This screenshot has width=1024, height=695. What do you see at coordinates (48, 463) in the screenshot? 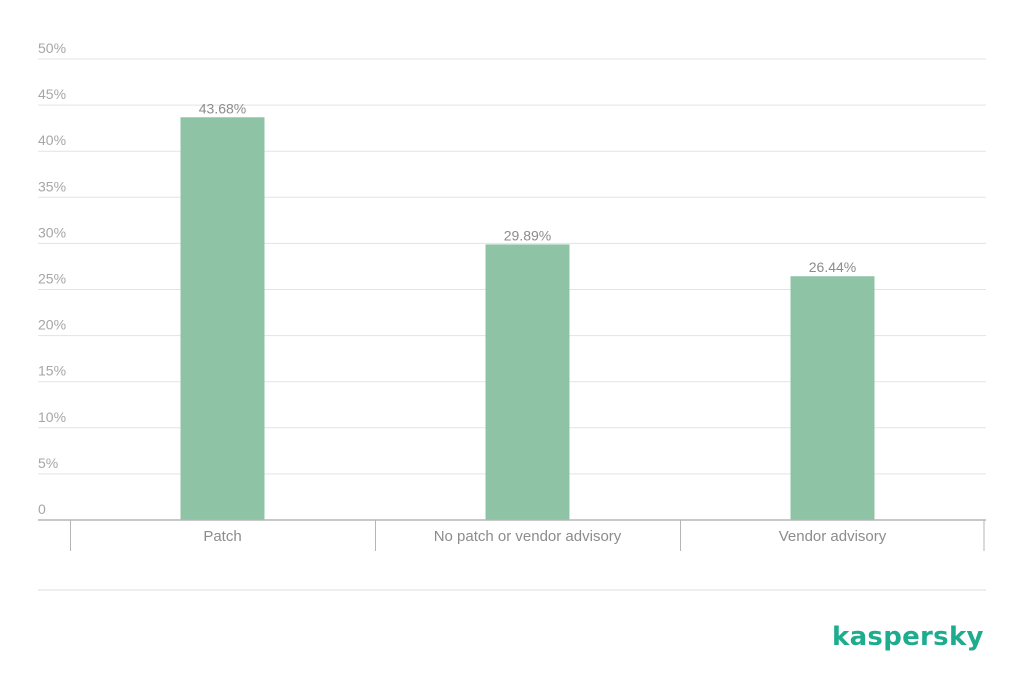
I see `y-tick-label: 5%` at bounding box center [48, 463].